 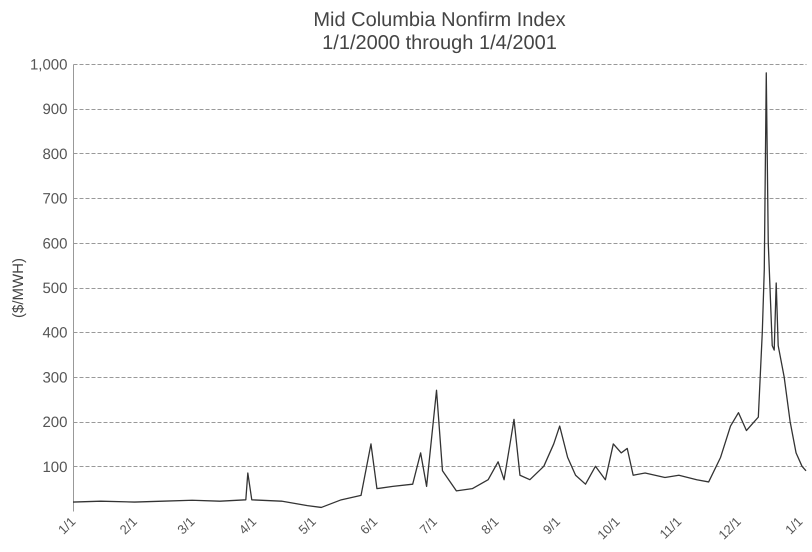 What do you see at coordinates (439, 43) in the screenshot?
I see `chart-subtitle: 1/1/2000 through 1/4/2001` at bounding box center [439, 43].